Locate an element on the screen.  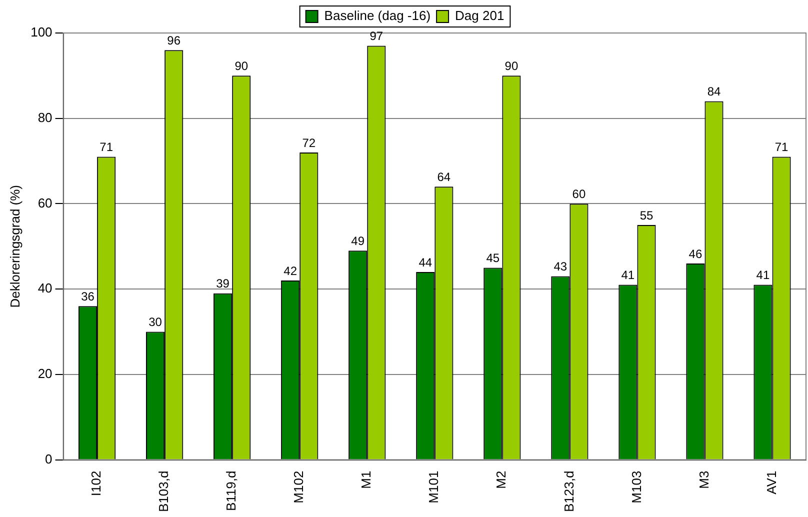
data-label: 60 is located at coordinates (579, 194).